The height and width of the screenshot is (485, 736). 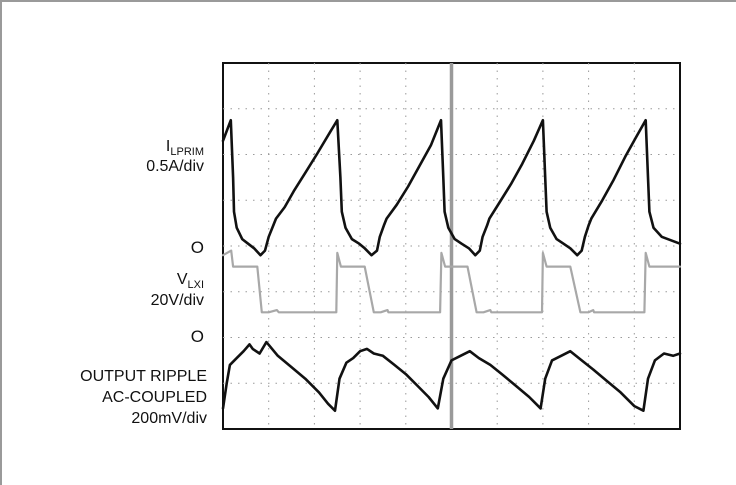 I want to click on iprim-label: ILPRIM, so click(x=184, y=148).